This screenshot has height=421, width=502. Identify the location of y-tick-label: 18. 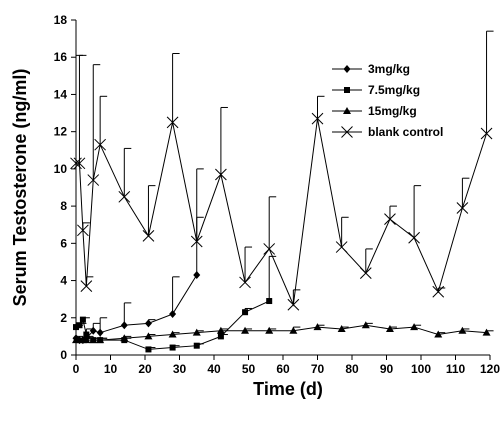
(61, 20).